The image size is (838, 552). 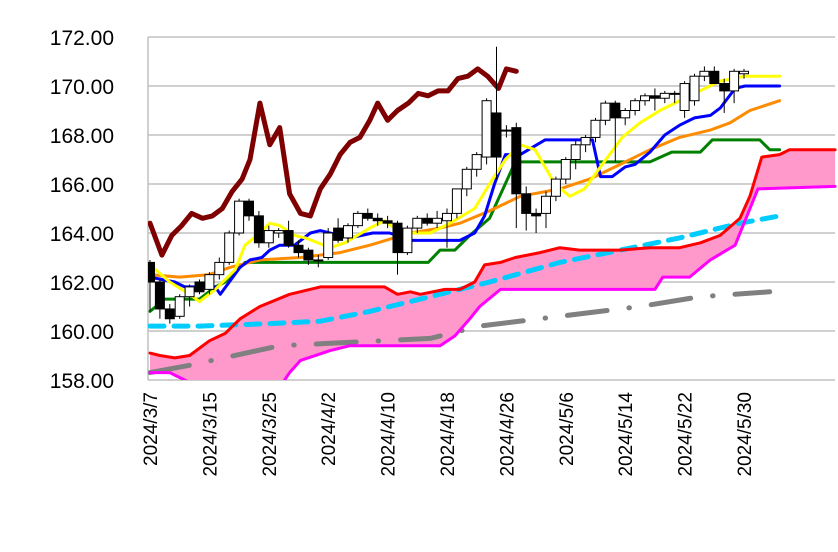 What do you see at coordinates (270, 434) in the screenshot?
I see `x-tick-label: 2024/3/25` at bounding box center [270, 434].